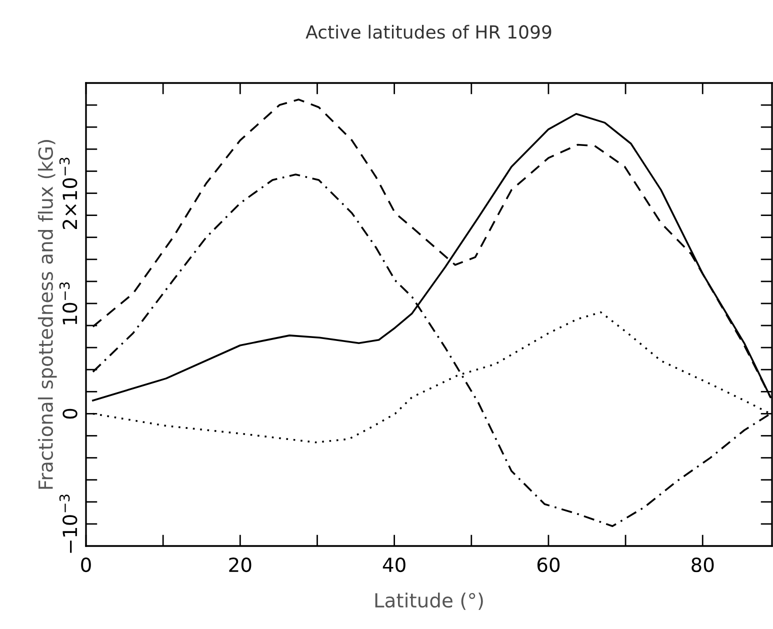  What do you see at coordinates (86, 564) in the screenshot?
I see `x-tick-label: 0` at bounding box center [86, 564].